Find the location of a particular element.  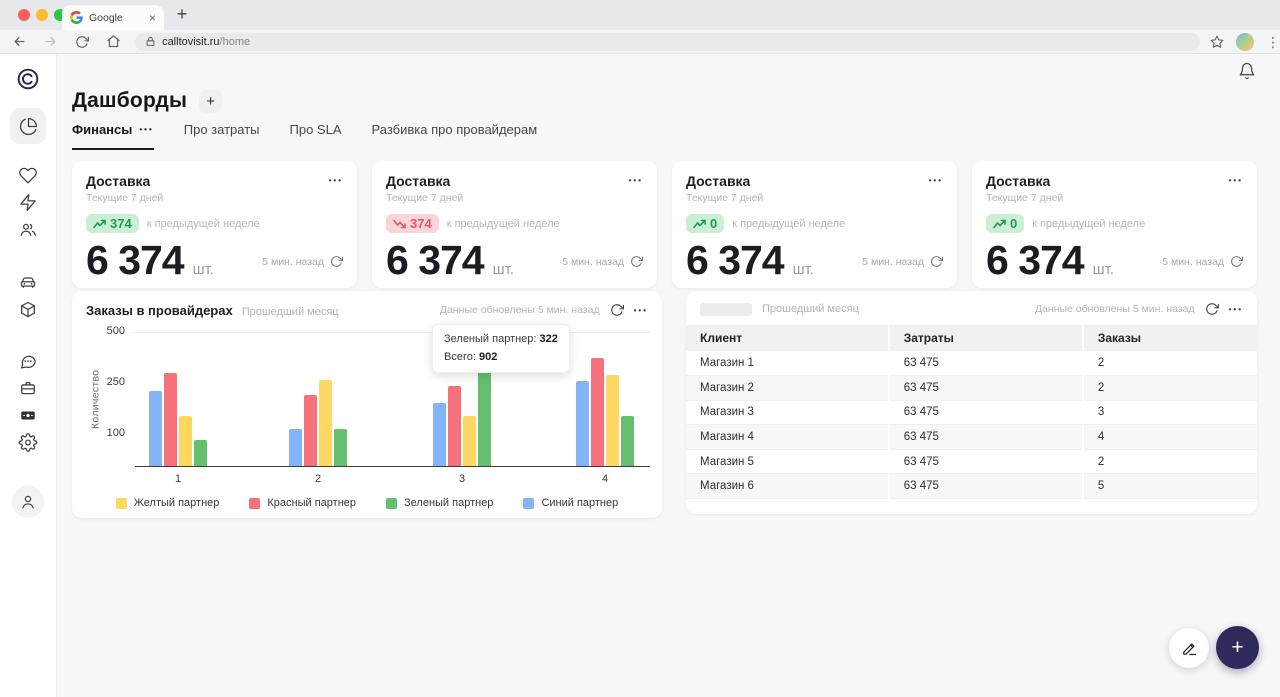

bar-Желтый партнер-2 is located at coordinates (325, 423).